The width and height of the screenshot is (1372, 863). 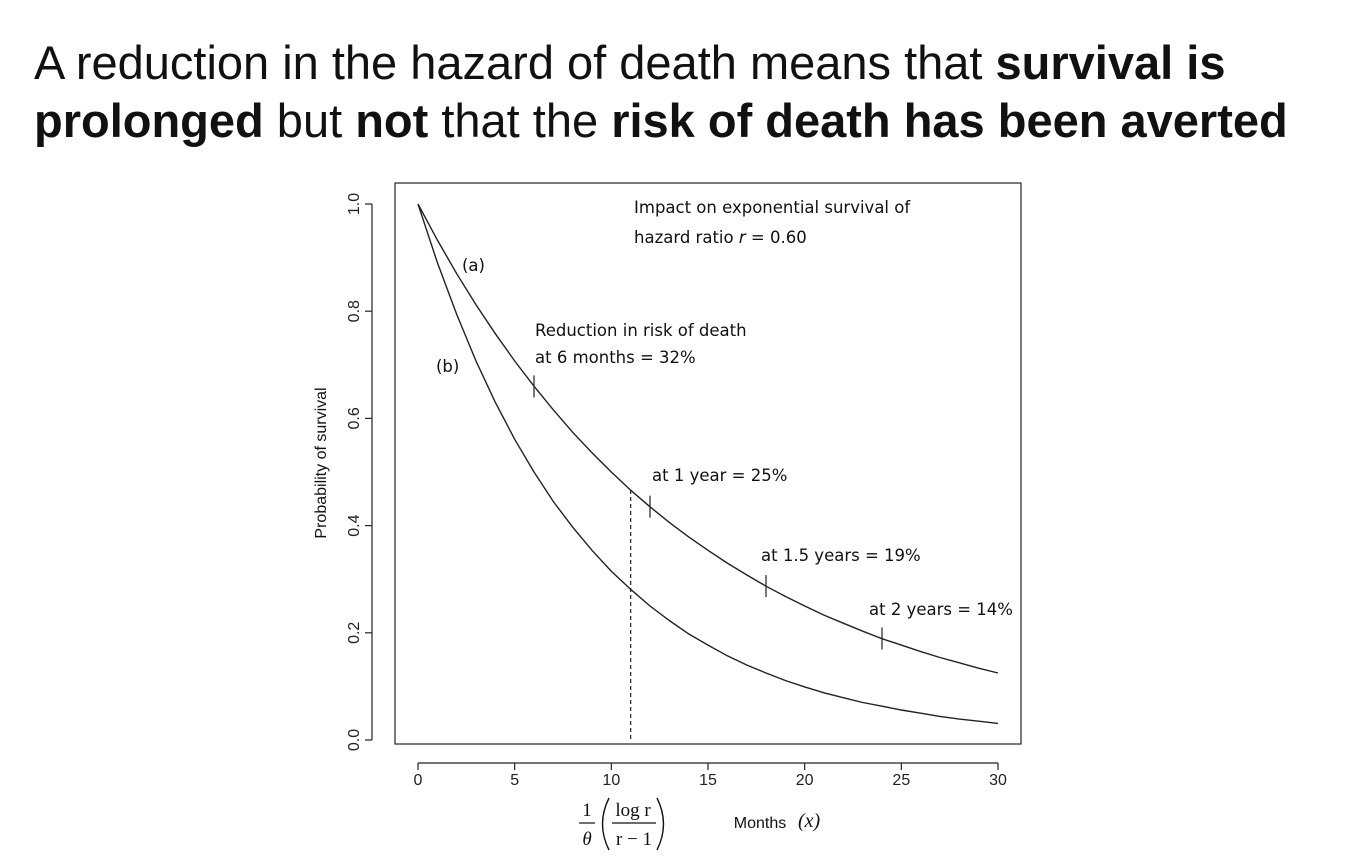 What do you see at coordinates (309, 120) in the screenshot?
I see `title-segment: but` at bounding box center [309, 120].